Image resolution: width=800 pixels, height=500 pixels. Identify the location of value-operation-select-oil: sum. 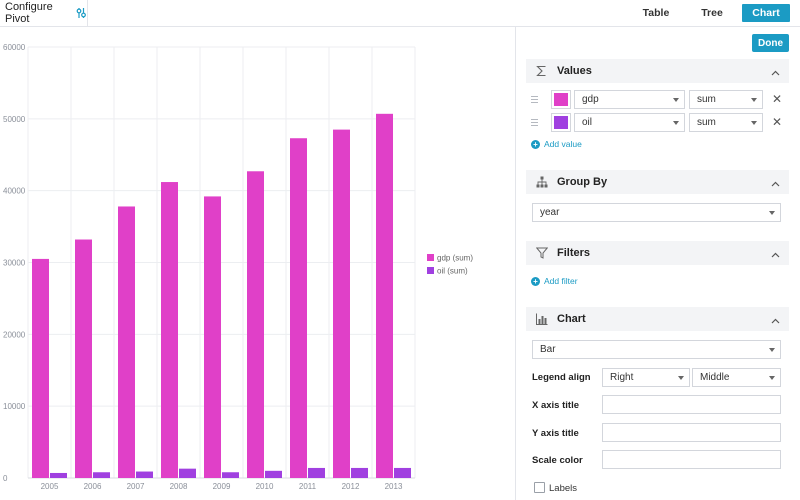
(726, 122).